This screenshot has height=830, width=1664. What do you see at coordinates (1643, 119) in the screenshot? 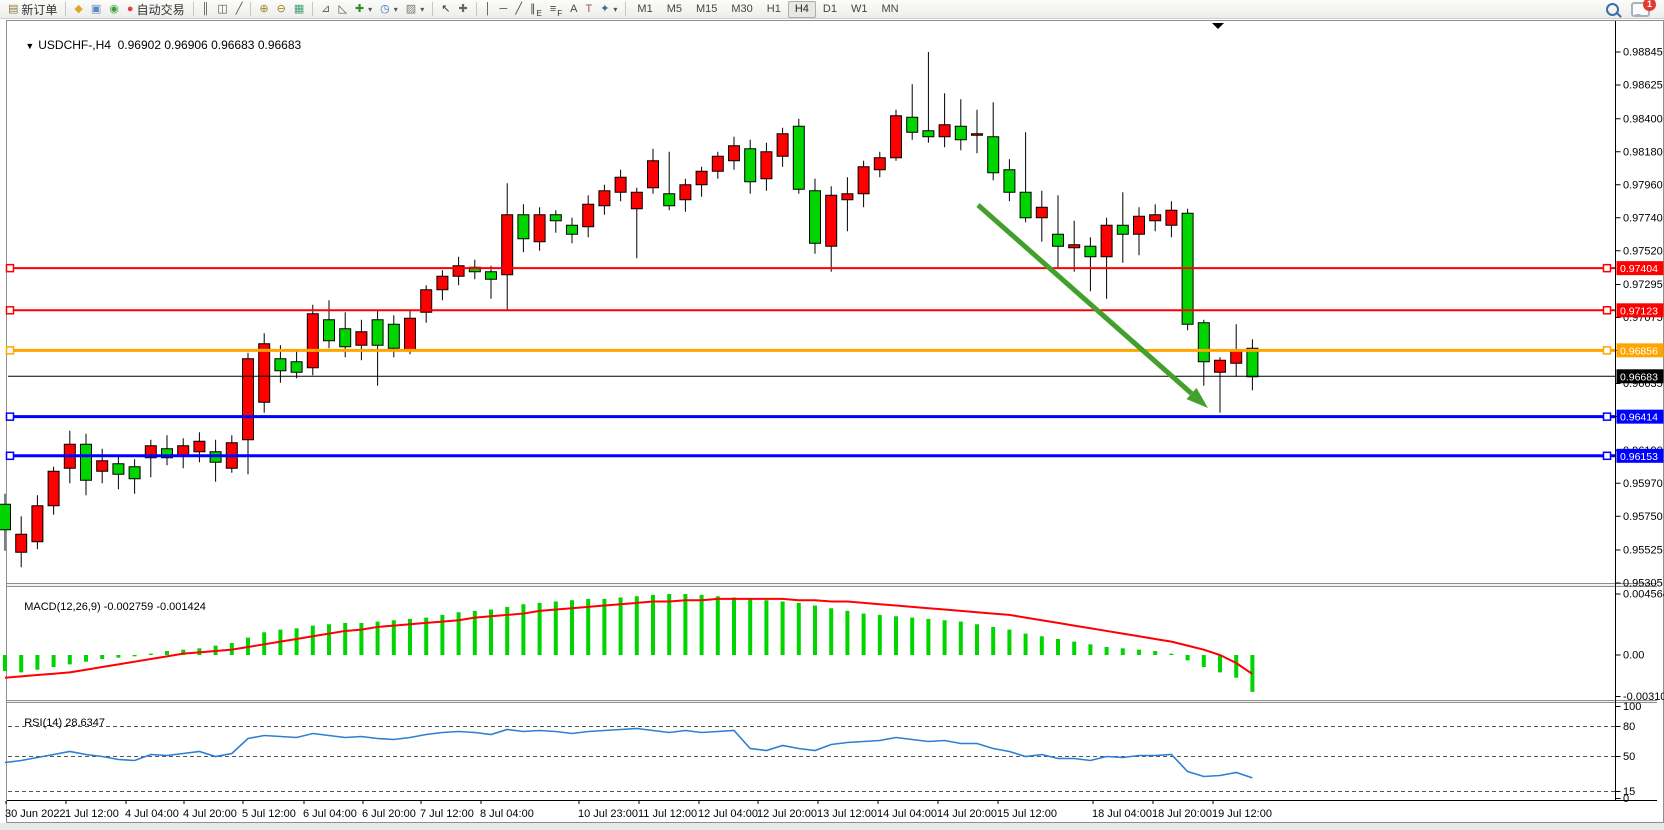
I see `price-tick-label: 0.98400` at bounding box center [1643, 119].